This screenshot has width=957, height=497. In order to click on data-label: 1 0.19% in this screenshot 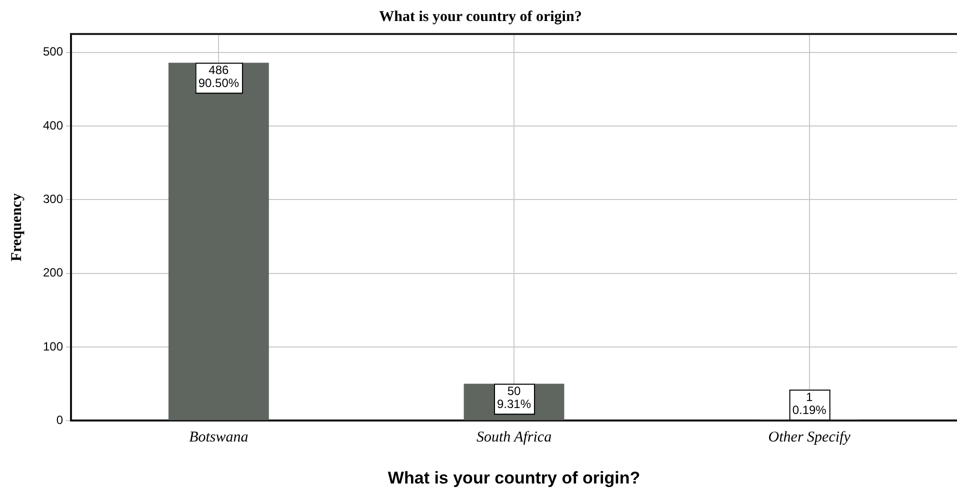, I will do `click(809, 403)`.